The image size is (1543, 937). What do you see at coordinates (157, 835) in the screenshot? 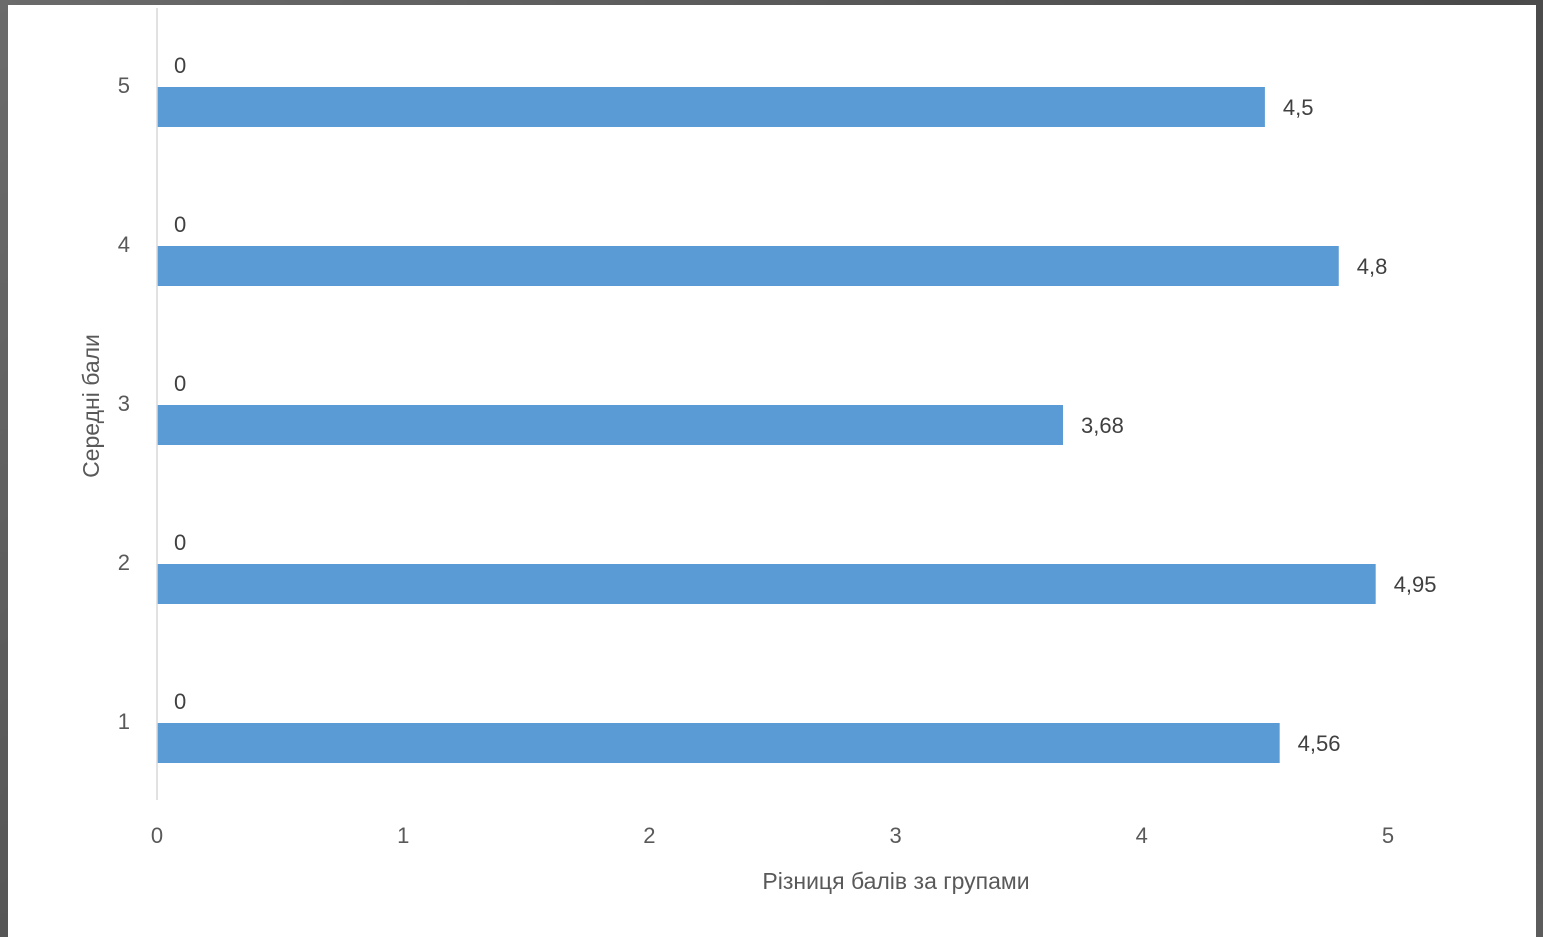
I see `x-tick-label: 0` at bounding box center [157, 835].